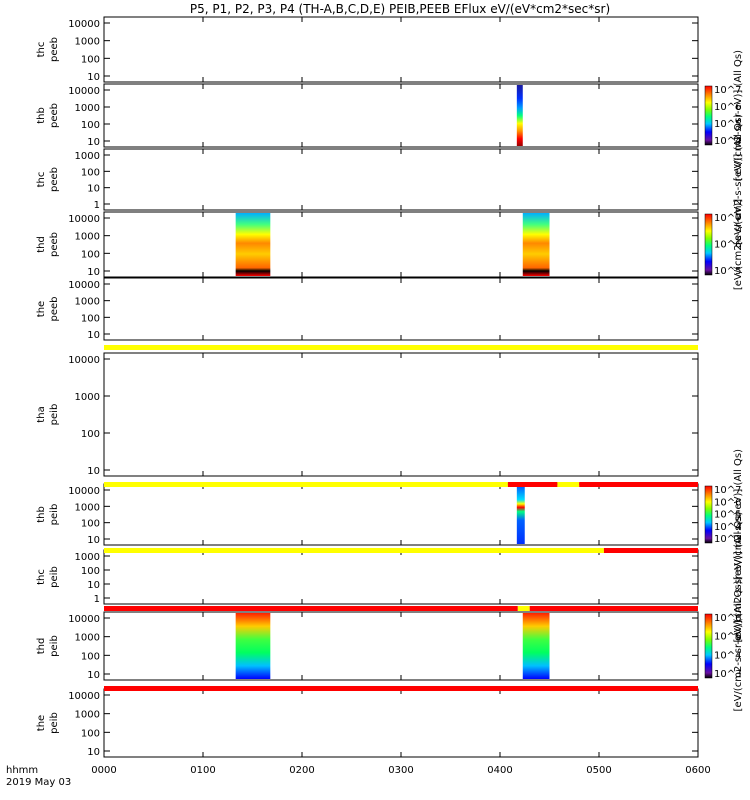 The width and height of the screenshot is (750, 800). What do you see at coordinates (41, 414) in the screenshot?
I see `panel-probe-label: tha` at bounding box center [41, 414].